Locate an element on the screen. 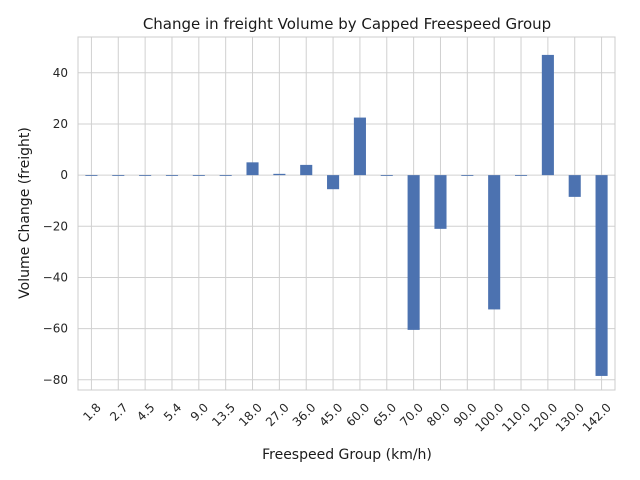 The image size is (640, 480). x-tick-label: 120.0 is located at coordinates (543, 417).